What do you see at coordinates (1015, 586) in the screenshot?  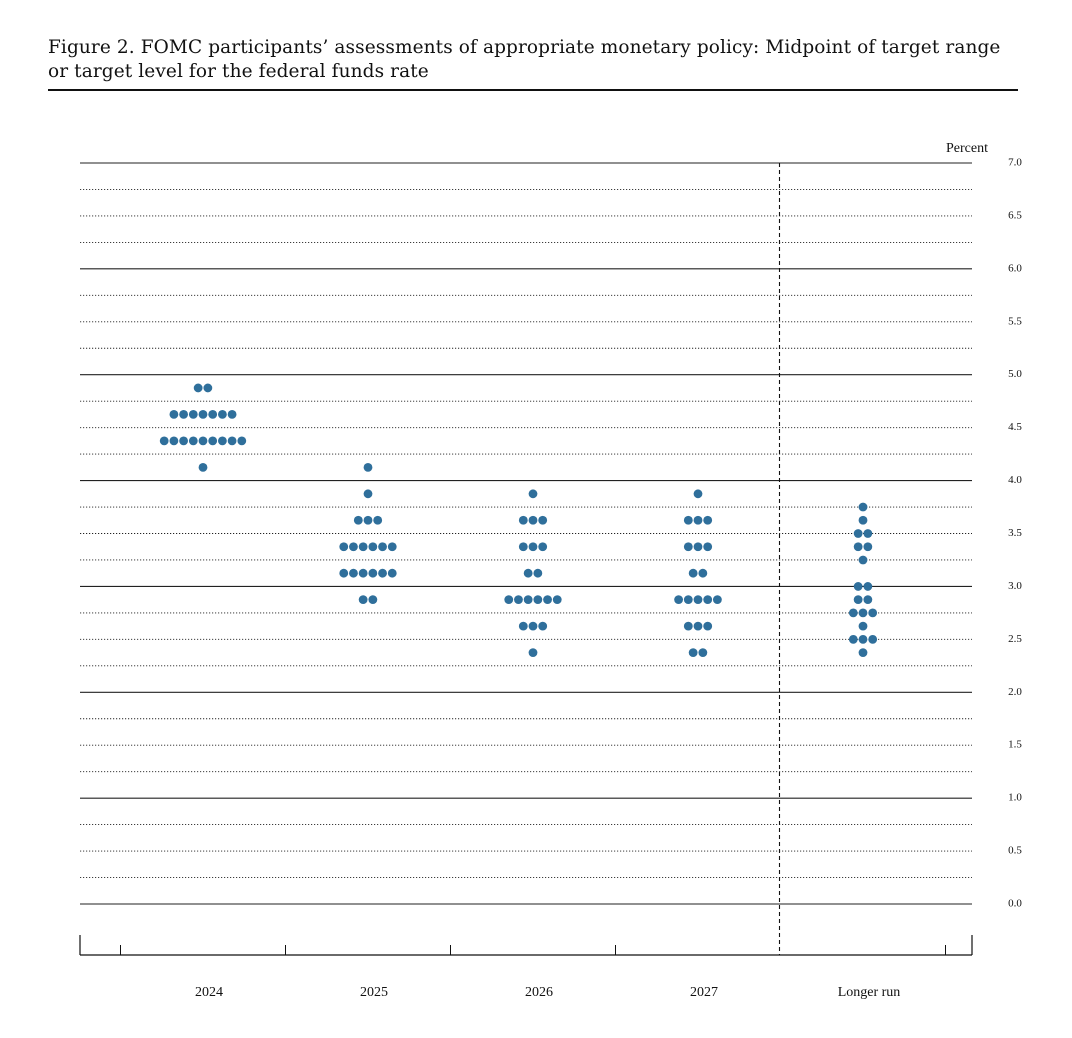 I see `y-tick-label: 3.0` at bounding box center [1015, 586].